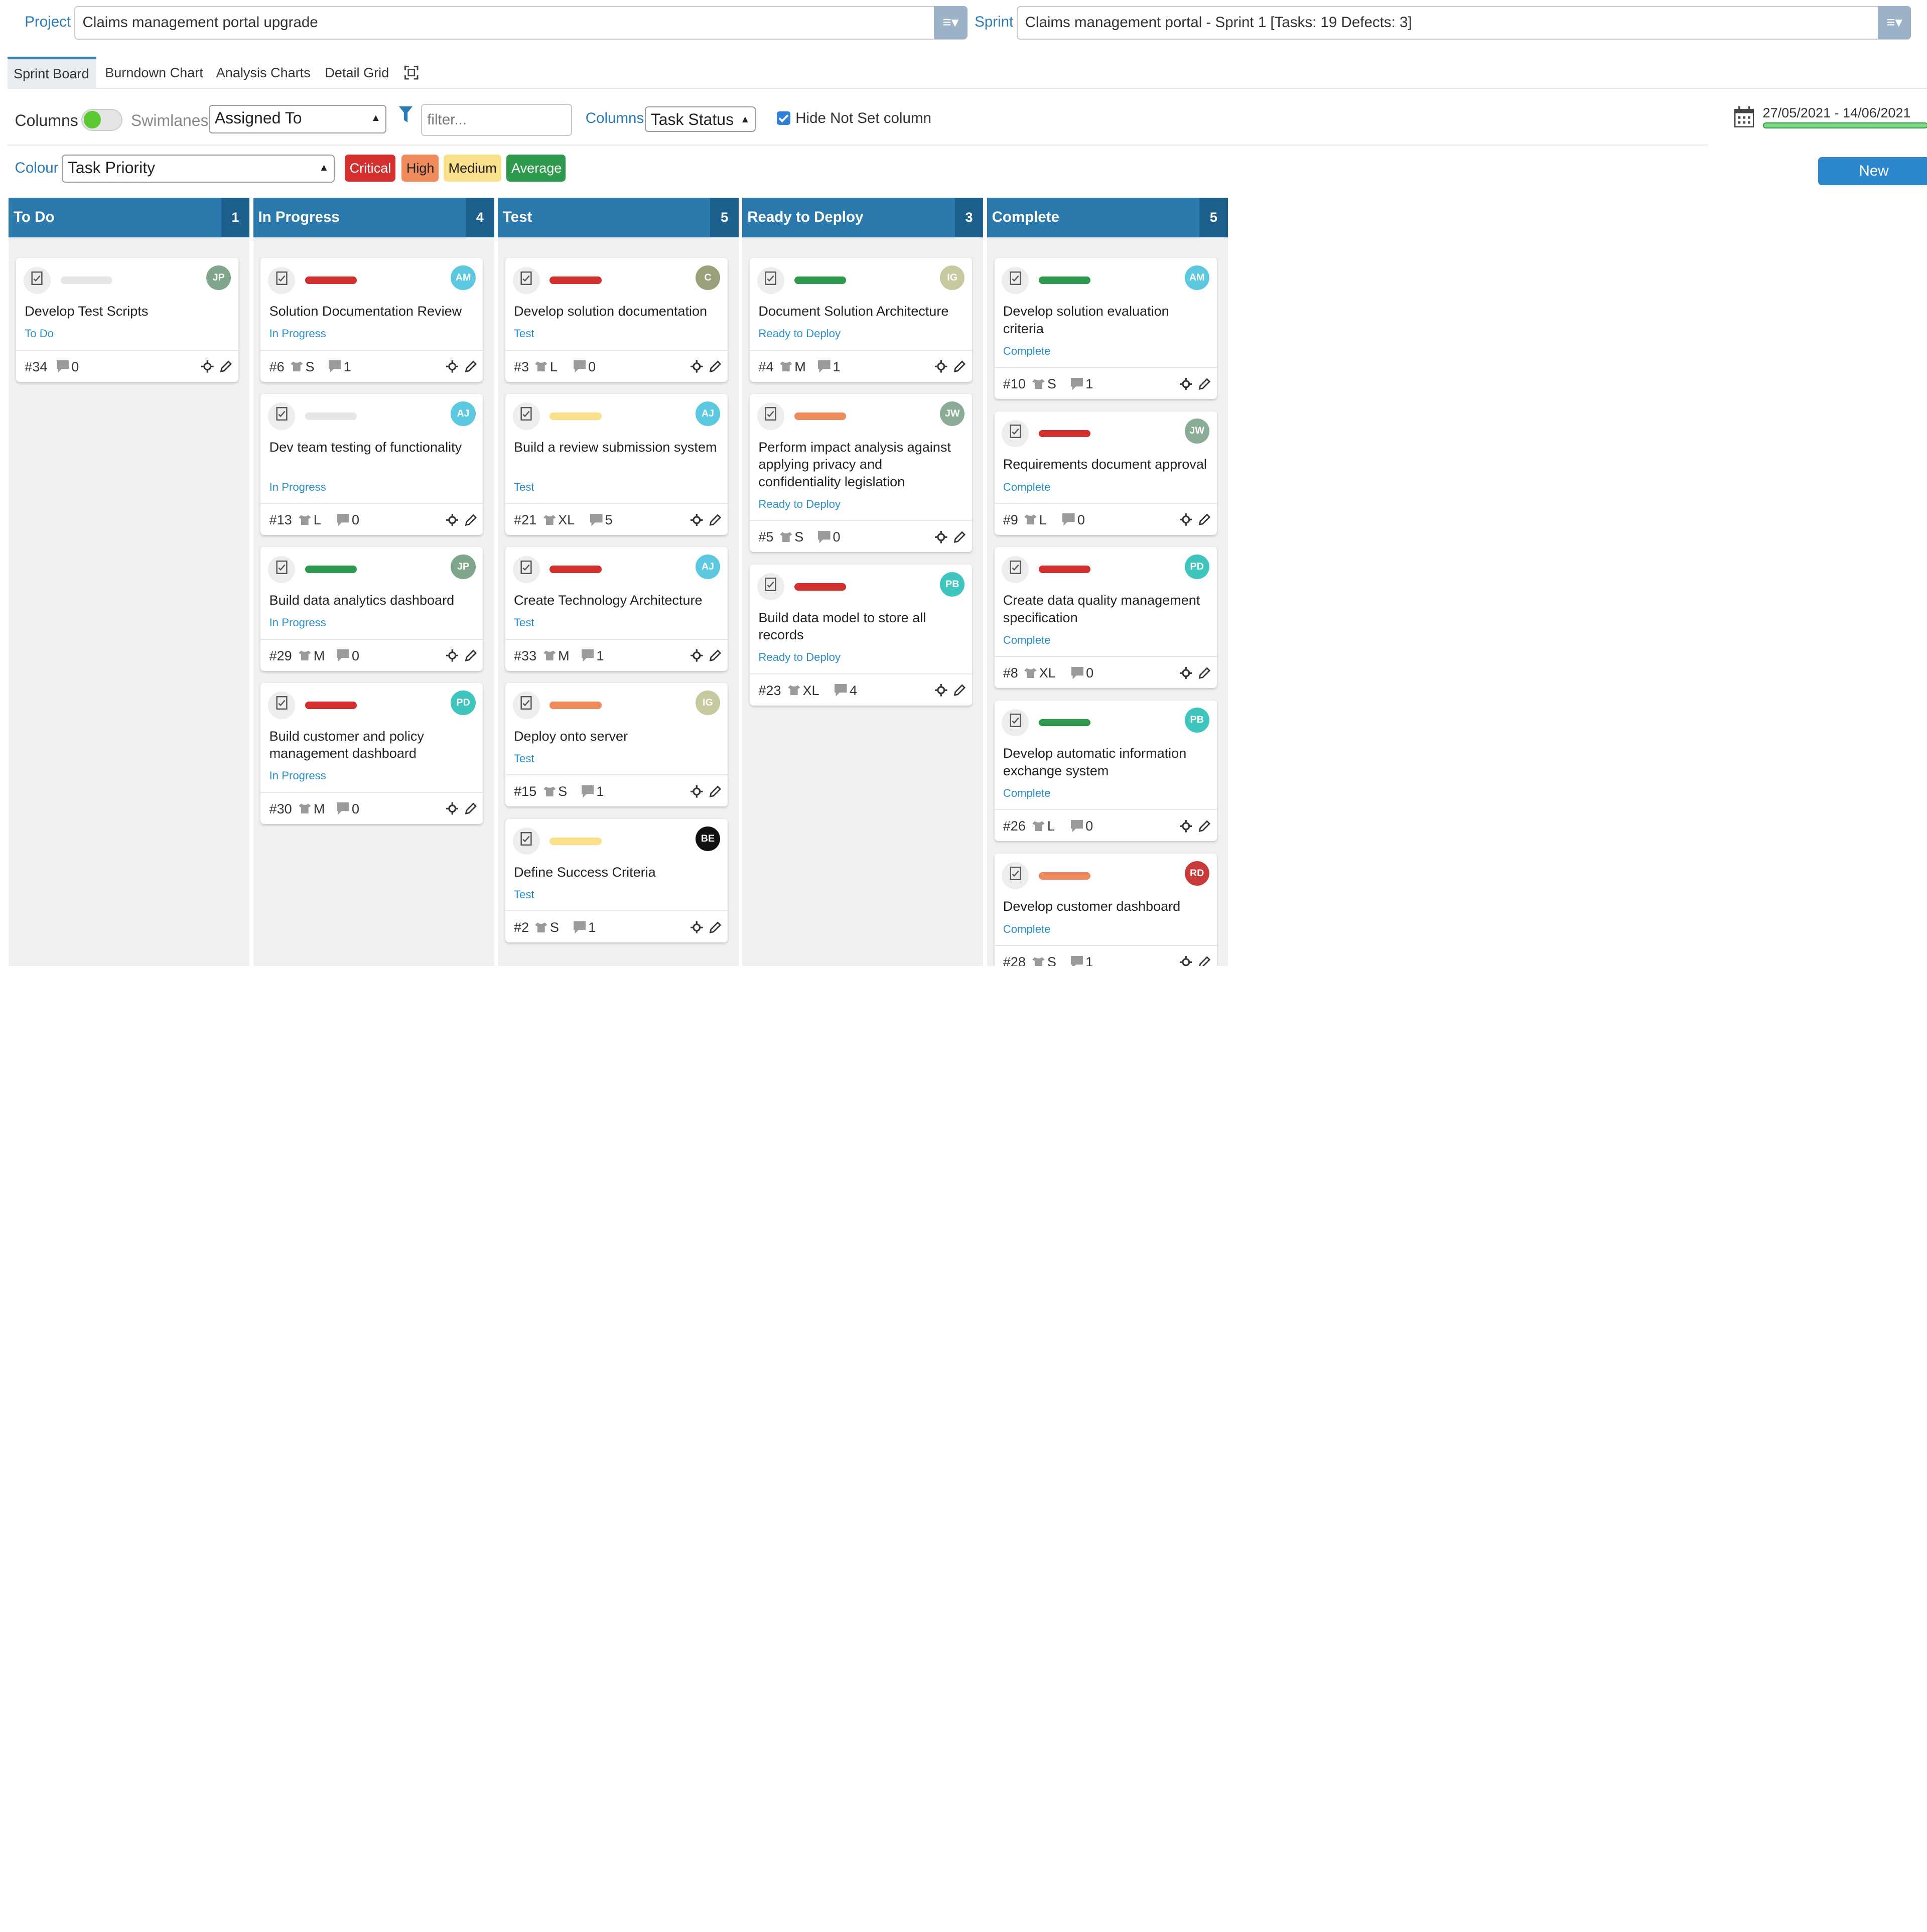 The height and width of the screenshot is (1932, 1927). What do you see at coordinates (365, 447) in the screenshot?
I see `card-title: Dev team testing of functionality` at bounding box center [365, 447].